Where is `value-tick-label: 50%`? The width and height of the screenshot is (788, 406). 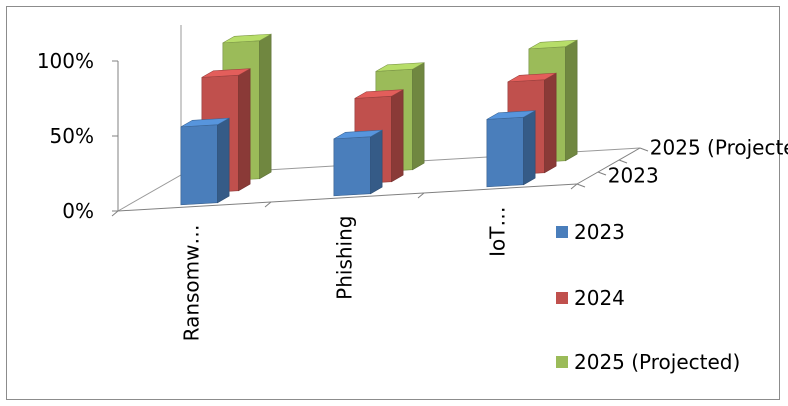
value-tick-label: 50% is located at coordinates (72, 136).